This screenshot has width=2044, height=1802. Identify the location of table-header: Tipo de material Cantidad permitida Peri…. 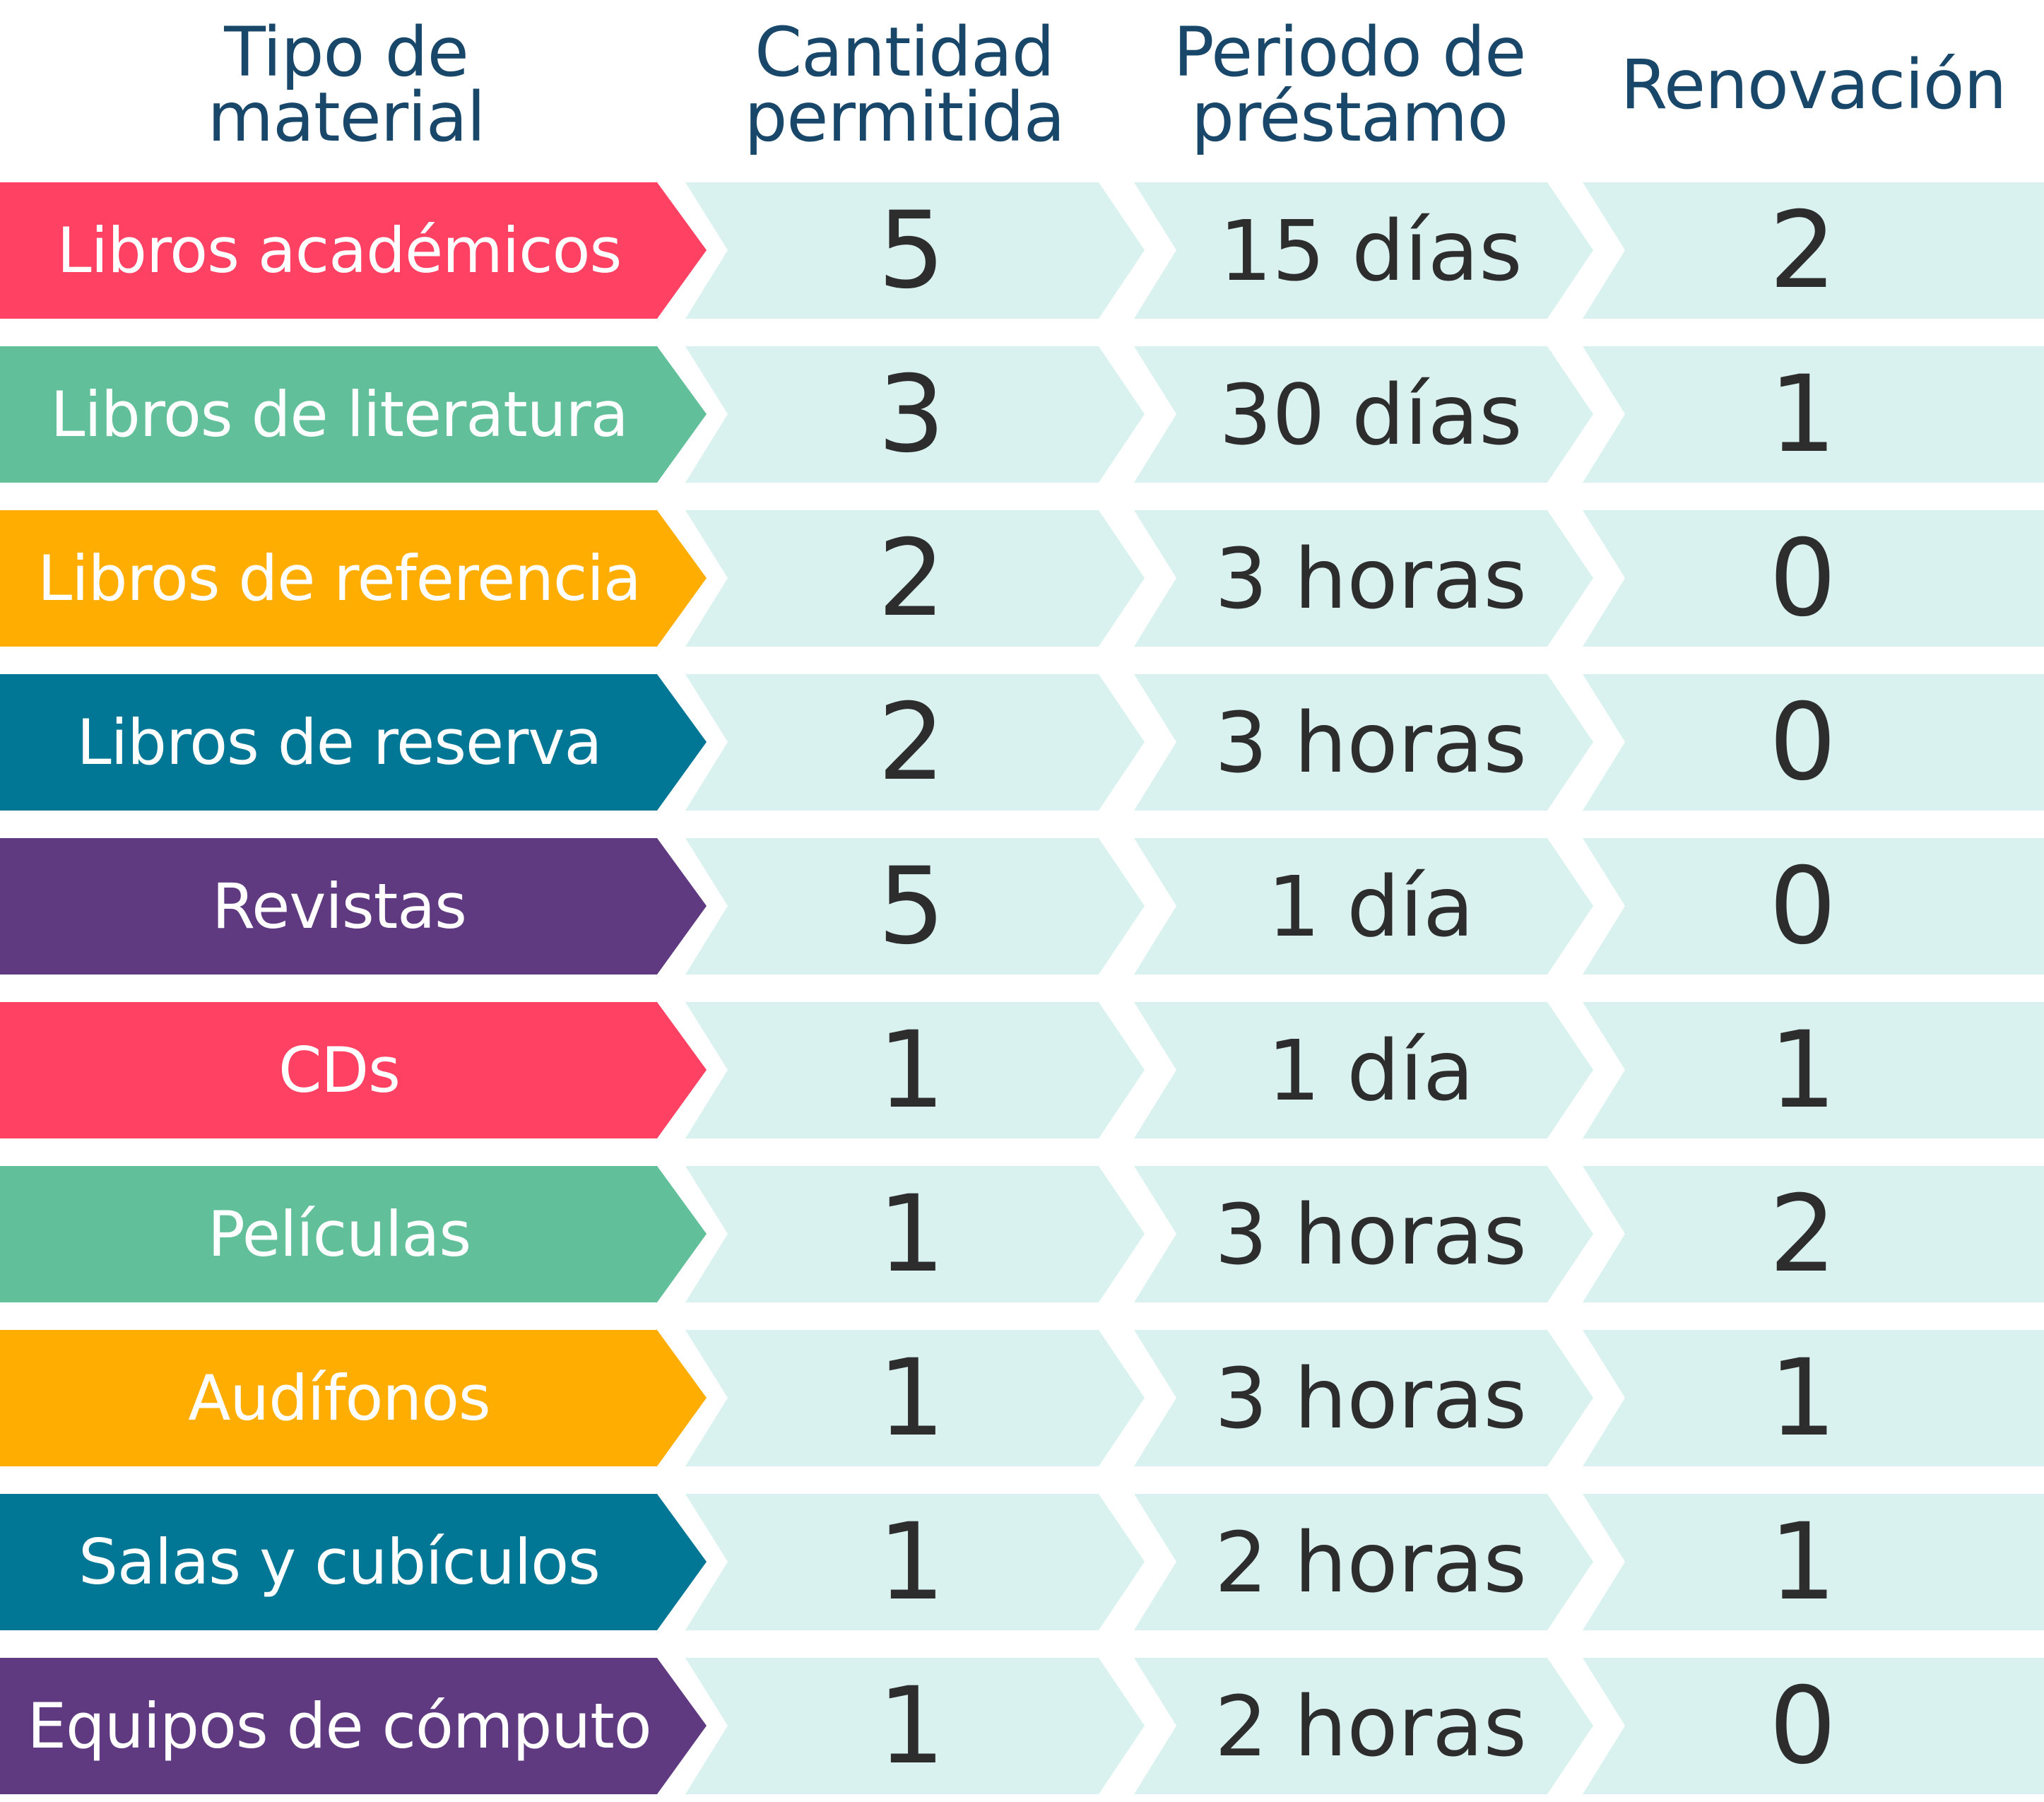
(1022, 88).